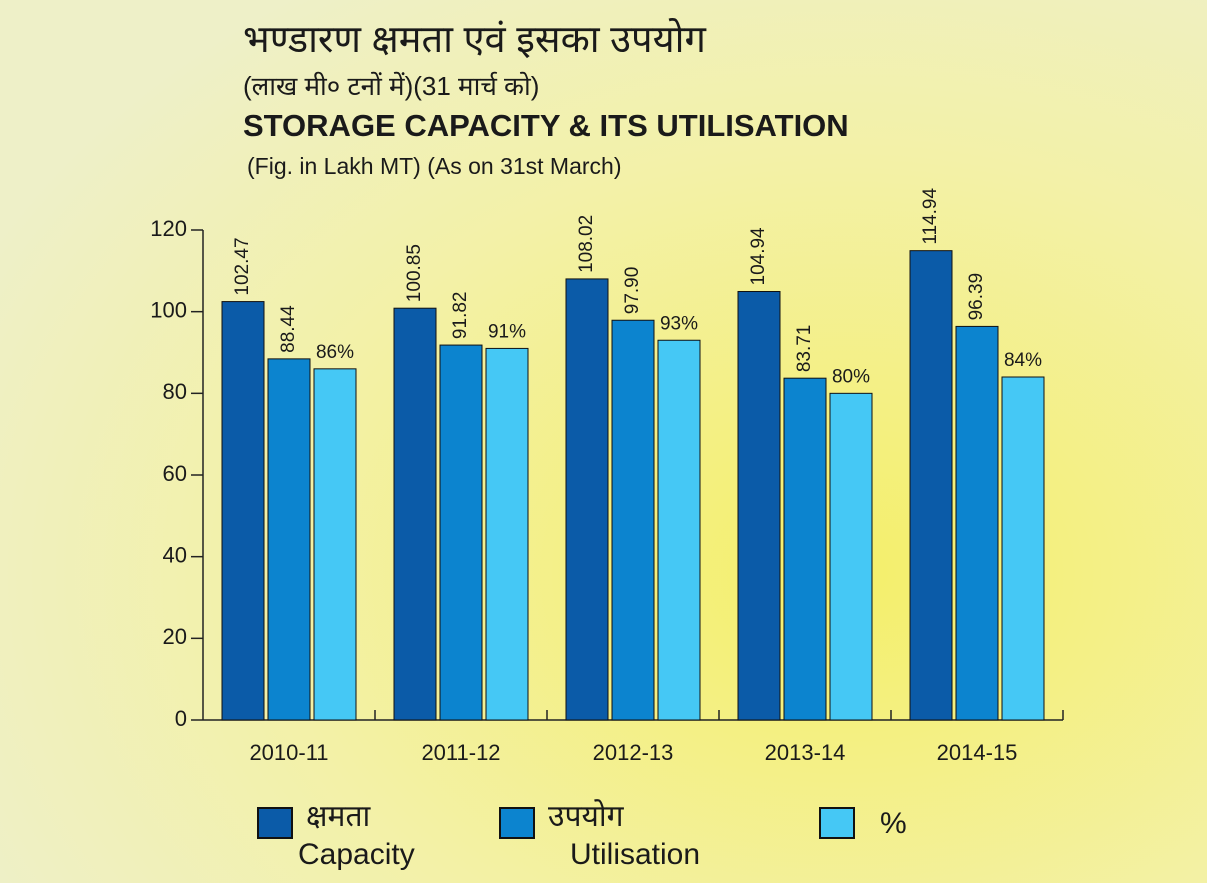 This screenshot has height=883, width=1207. I want to click on x-tick-label: 2013-14, so click(805, 752).